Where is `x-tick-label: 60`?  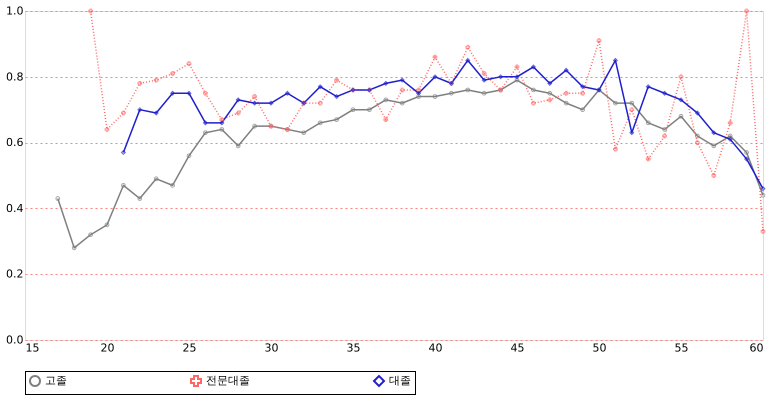 x-tick-label: 60 is located at coordinates (757, 348).